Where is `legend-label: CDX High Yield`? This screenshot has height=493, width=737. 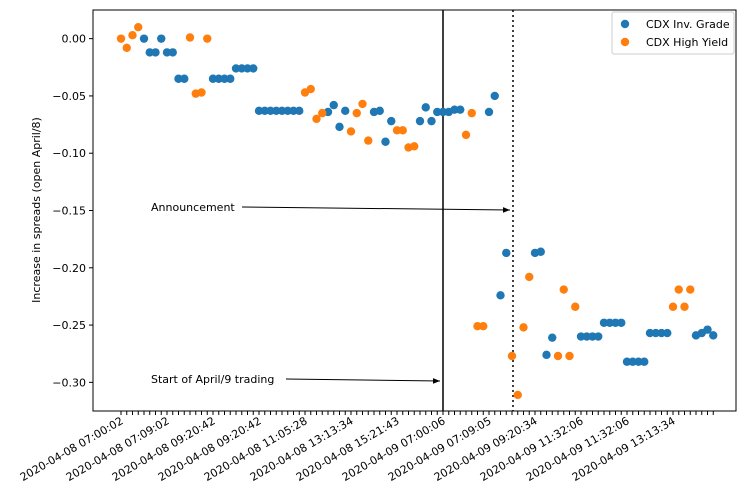 legend-label: CDX High Yield is located at coordinates (687, 42).